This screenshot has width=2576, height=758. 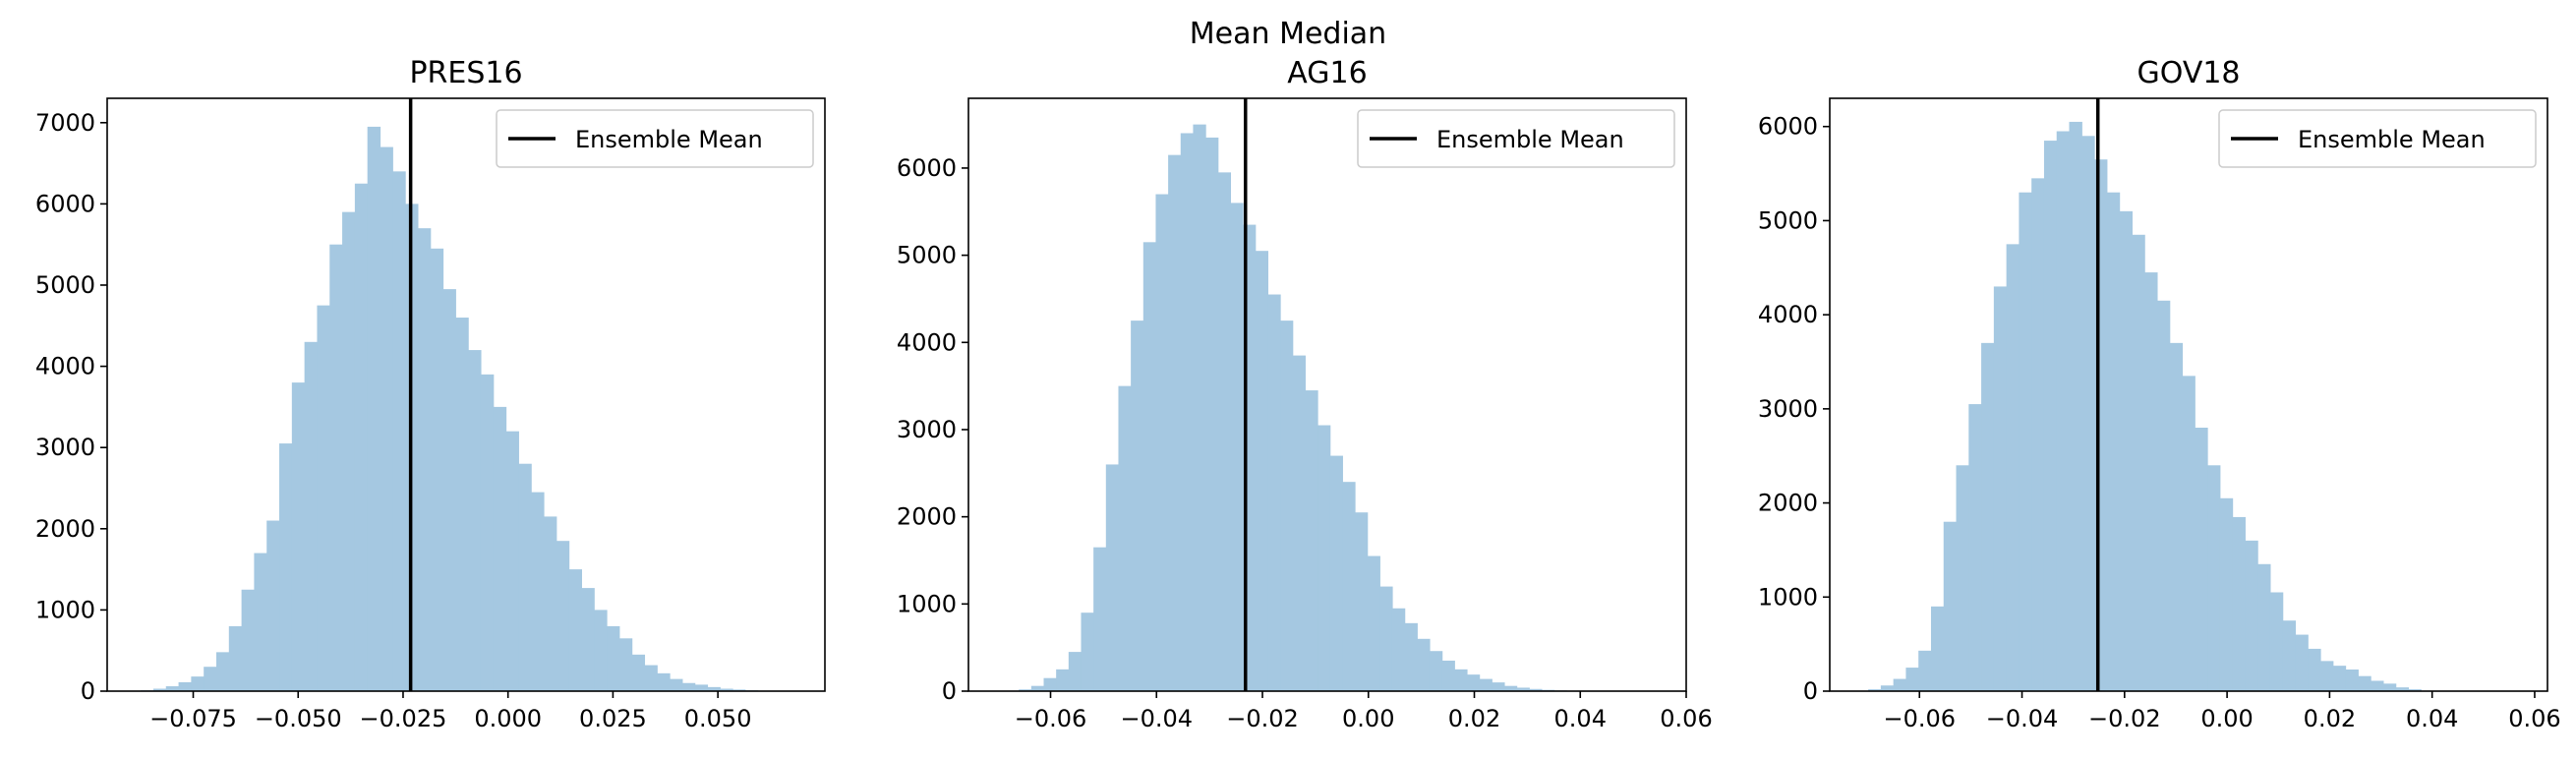 What do you see at coordinates (2392, 139) in the screenshot?
I see `legend-label: Ensemble Mean` at bounding box center [2392, 139].